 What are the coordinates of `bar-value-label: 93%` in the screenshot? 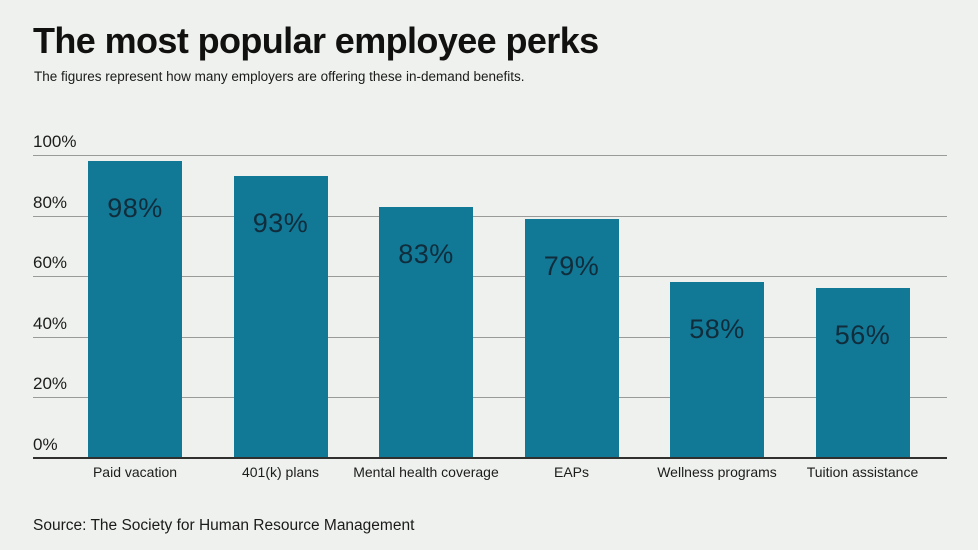 It's located at (280, 223).